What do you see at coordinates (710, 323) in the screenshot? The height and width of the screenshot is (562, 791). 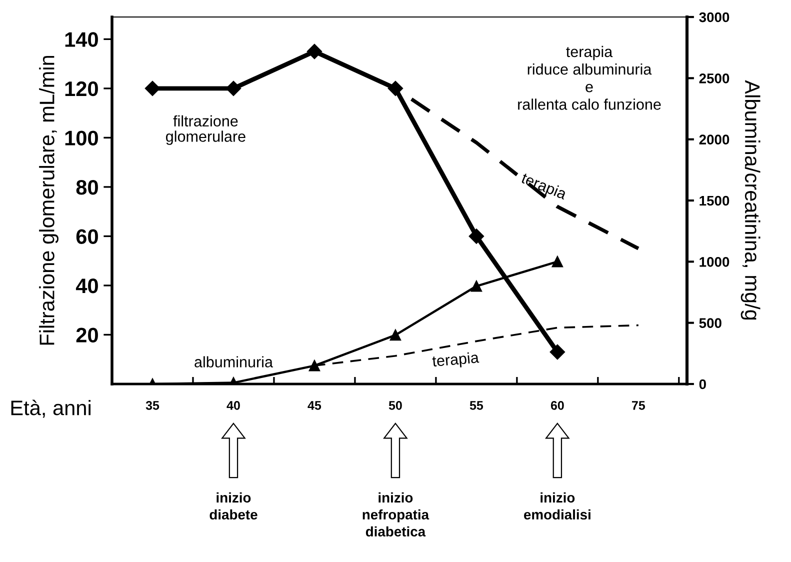 I see `y2-tick-label: 500` at bounding box center [710, 323].